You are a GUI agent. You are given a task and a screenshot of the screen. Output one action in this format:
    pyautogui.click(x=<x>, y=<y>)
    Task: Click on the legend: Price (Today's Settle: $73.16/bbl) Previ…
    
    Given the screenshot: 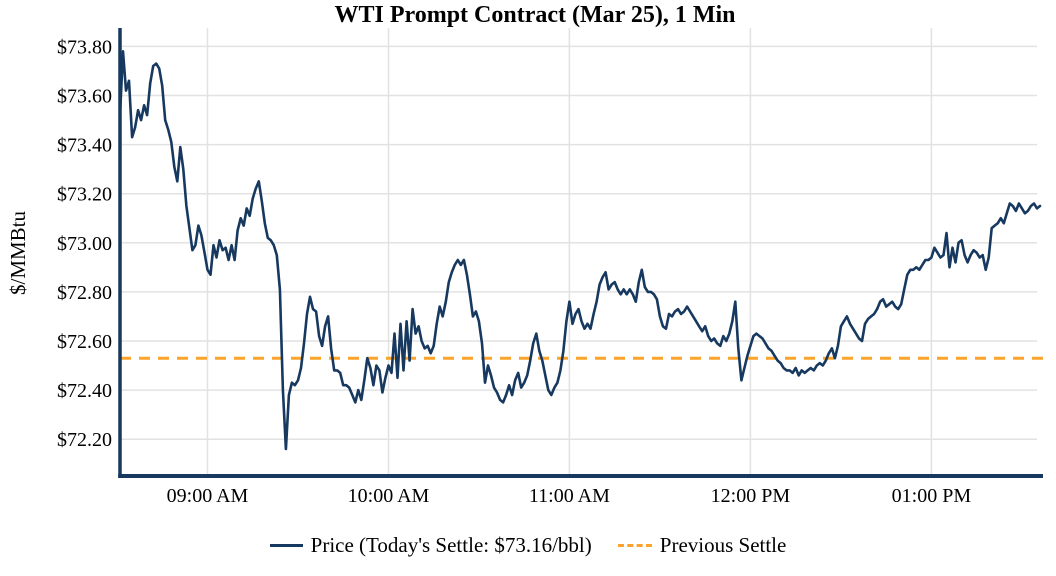 What is the action you would take?
    pyautogui.click(x=528, y=545)
    